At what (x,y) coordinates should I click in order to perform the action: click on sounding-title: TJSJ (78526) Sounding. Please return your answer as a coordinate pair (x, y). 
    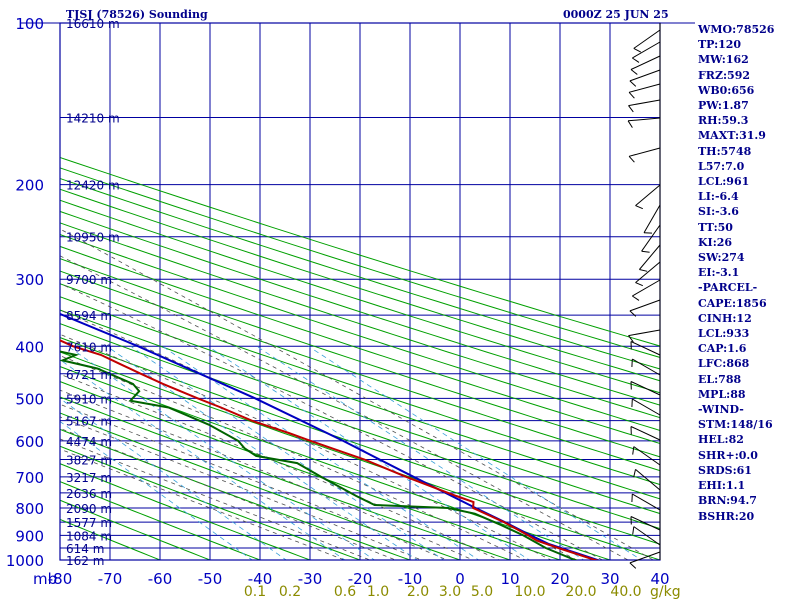
    Looking at the image, I should click on (137, 14).